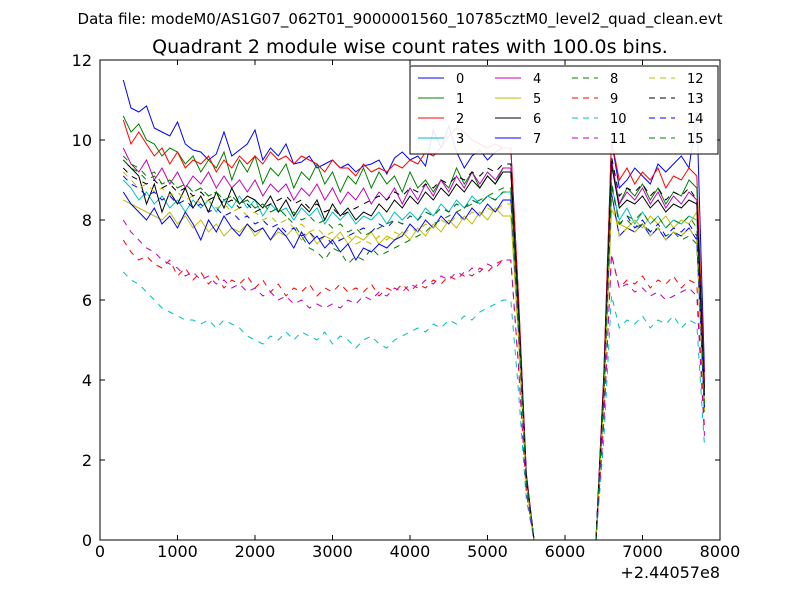 Image resolution: width=800 pixels, height=600 pixels. Describe the element at coordinates (642, 551) in the screenshot. I see `x-tick-label: 7000` at that location.